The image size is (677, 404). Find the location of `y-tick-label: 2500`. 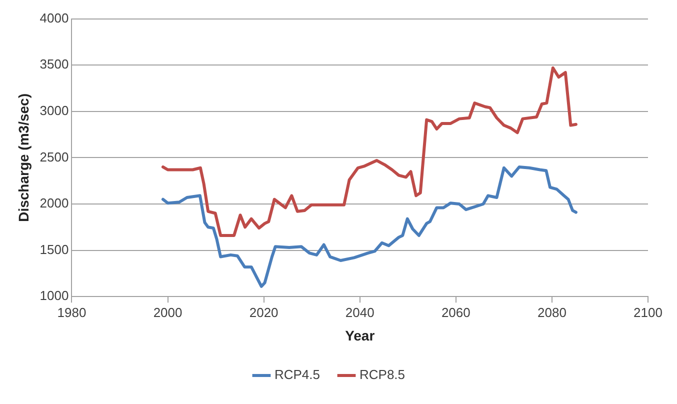

y-tick-label: 2500 is located at coordinates (54, 156).